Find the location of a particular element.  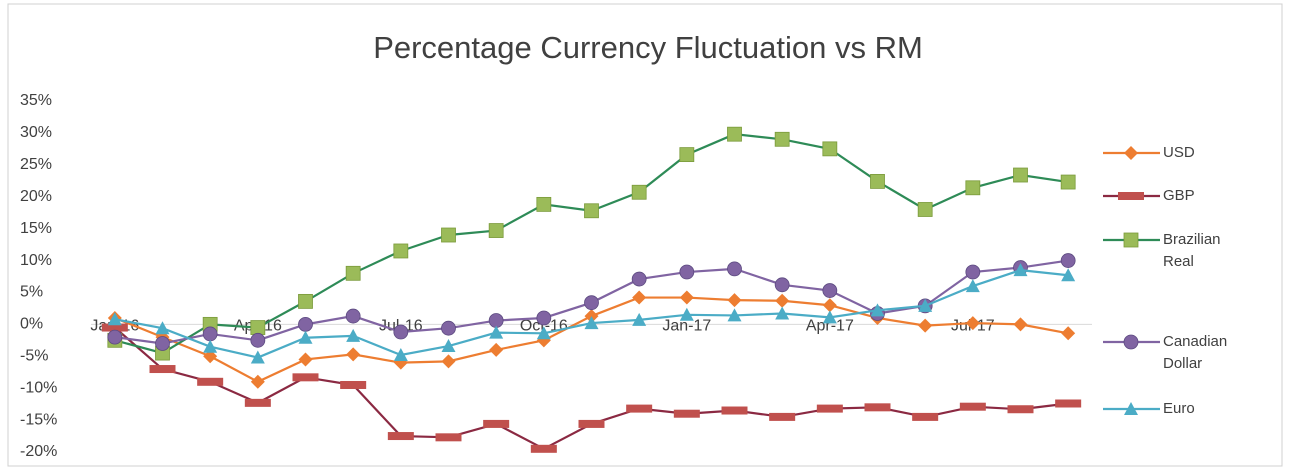

y-tick-label: 0% is located at coordinates (31, 324).